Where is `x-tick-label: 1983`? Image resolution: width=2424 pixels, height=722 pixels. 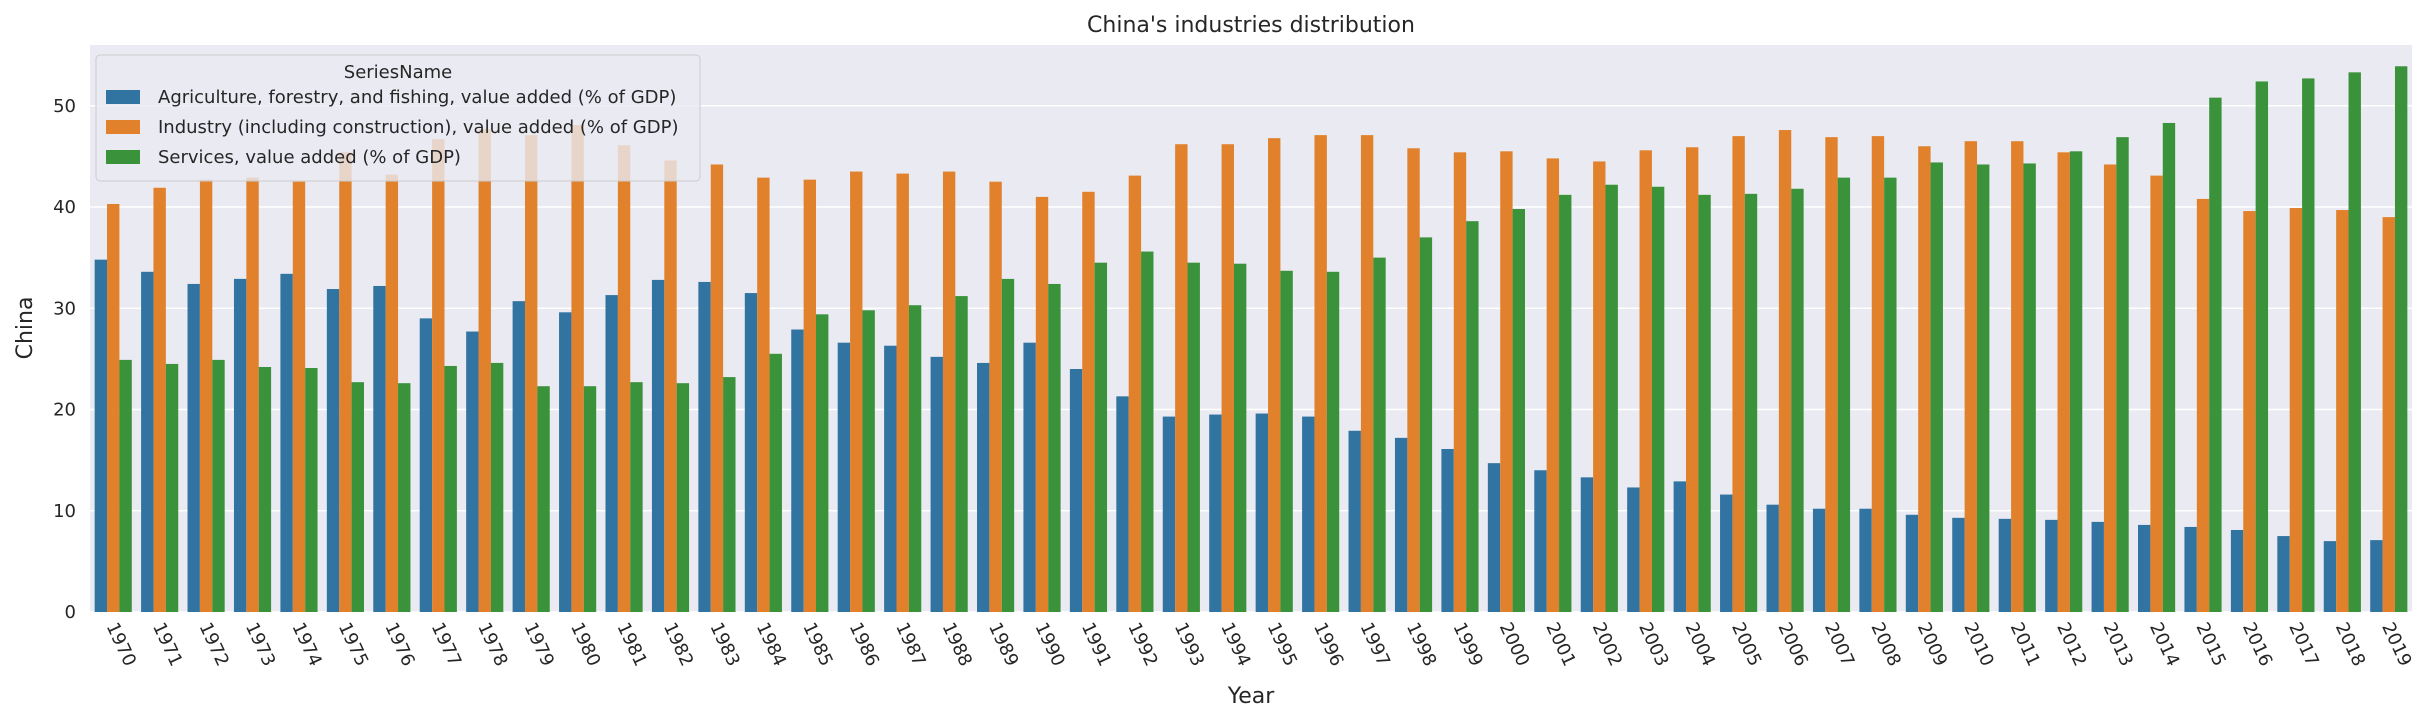 x-tick-label: 1983 is located at coordinates (724, 644).